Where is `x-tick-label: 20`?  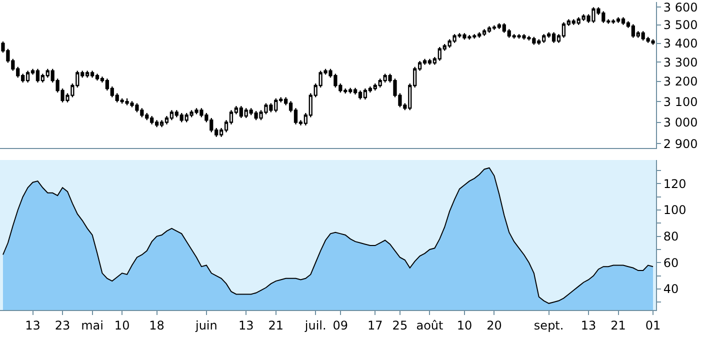
x-tick-label: 20 is located at coordinates (494, 325).